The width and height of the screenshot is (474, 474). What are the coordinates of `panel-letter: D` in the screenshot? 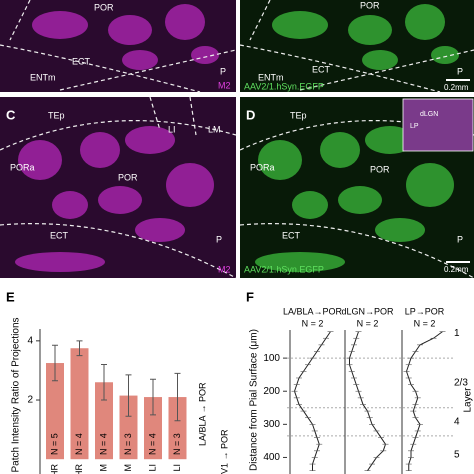 It's located at (250, 114).